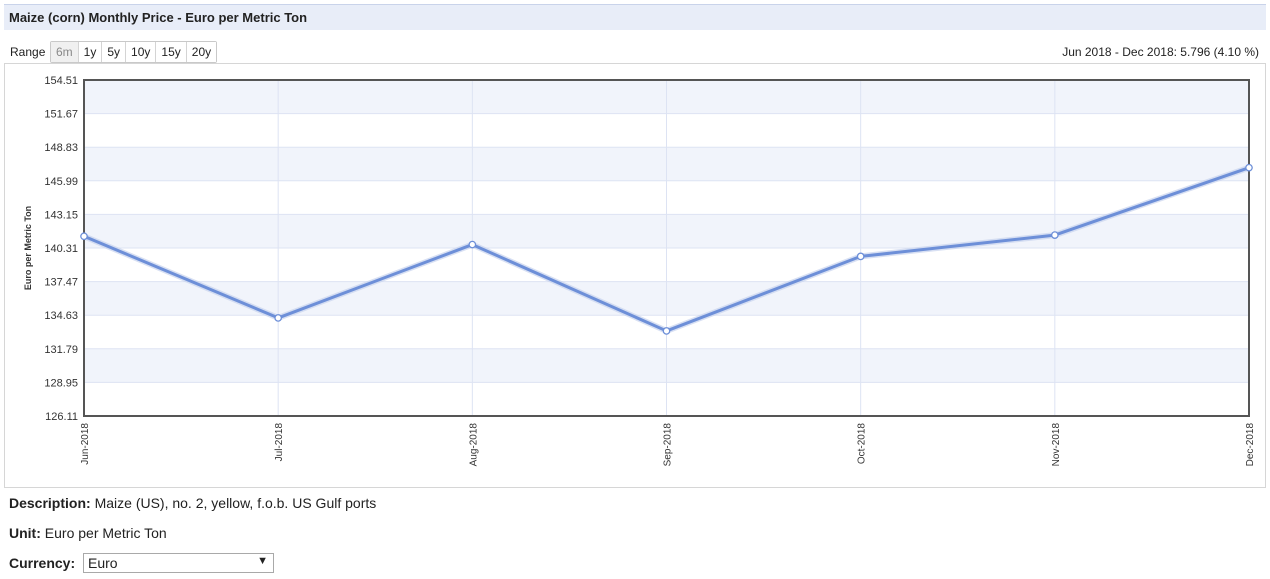  Describe the element at coordinates (862, 444) in the screenshot. I see `x-tick-label: Oct-2018` at that location.